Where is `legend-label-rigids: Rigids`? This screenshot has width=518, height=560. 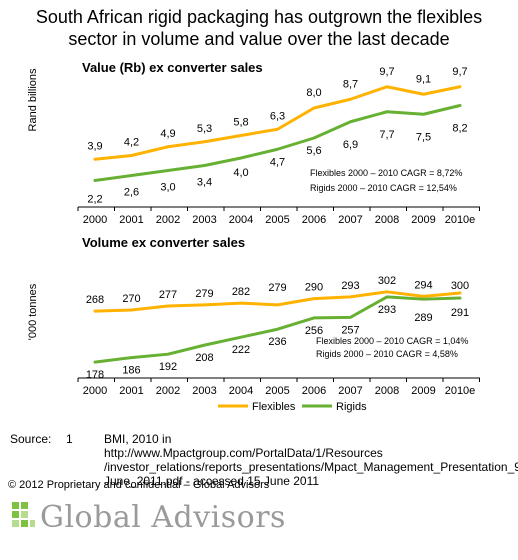
legend-label-rigids: Rigids is located at coordinates (351, 407).